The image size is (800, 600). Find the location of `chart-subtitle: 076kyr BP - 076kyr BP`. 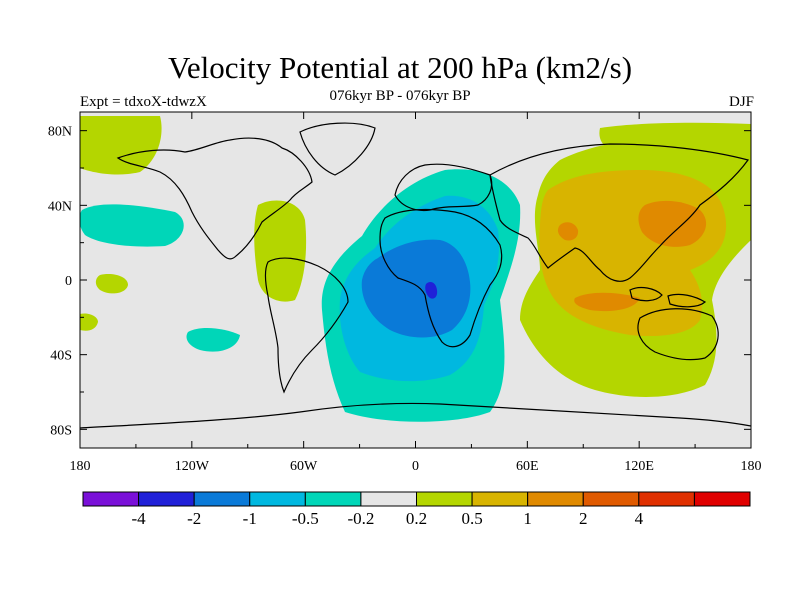

chart-subtitle: 076kyr BP - 076kyr BP is located at coordinates (400, 96).